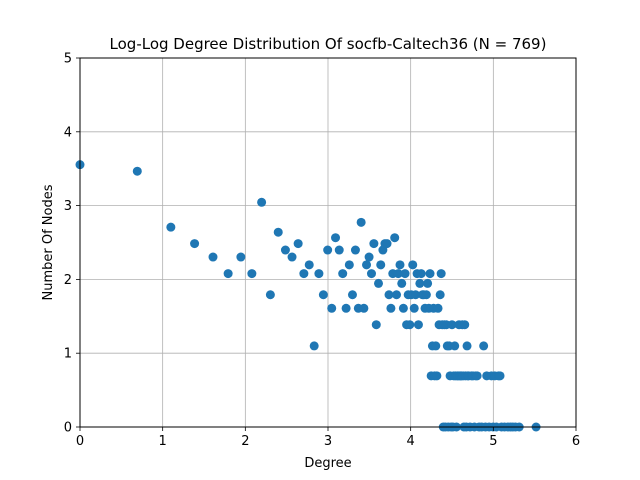 This screenshot has height=480, width=640. What do you see at coordinates (48, 242) in the screenshot?
I see `y-axis-label: Number Of Nodes` at bounding box center [48, 242].